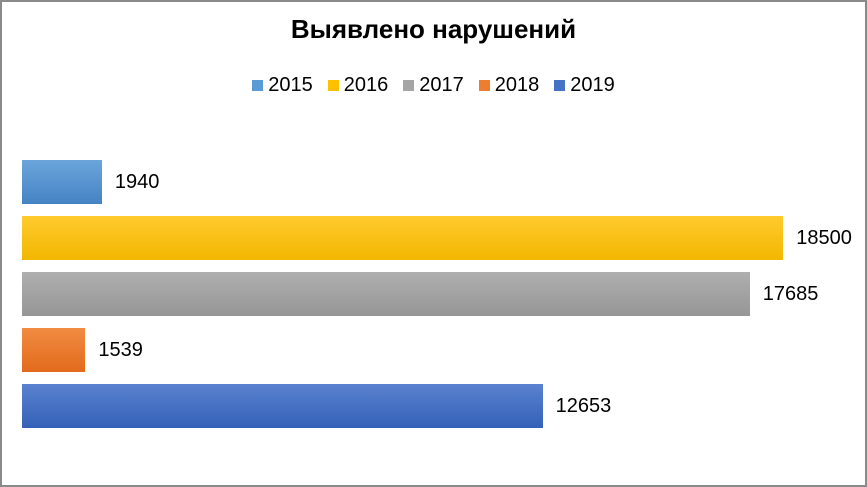  I want to click on chart-title: Выявлено нарушений, so click(433, 29).